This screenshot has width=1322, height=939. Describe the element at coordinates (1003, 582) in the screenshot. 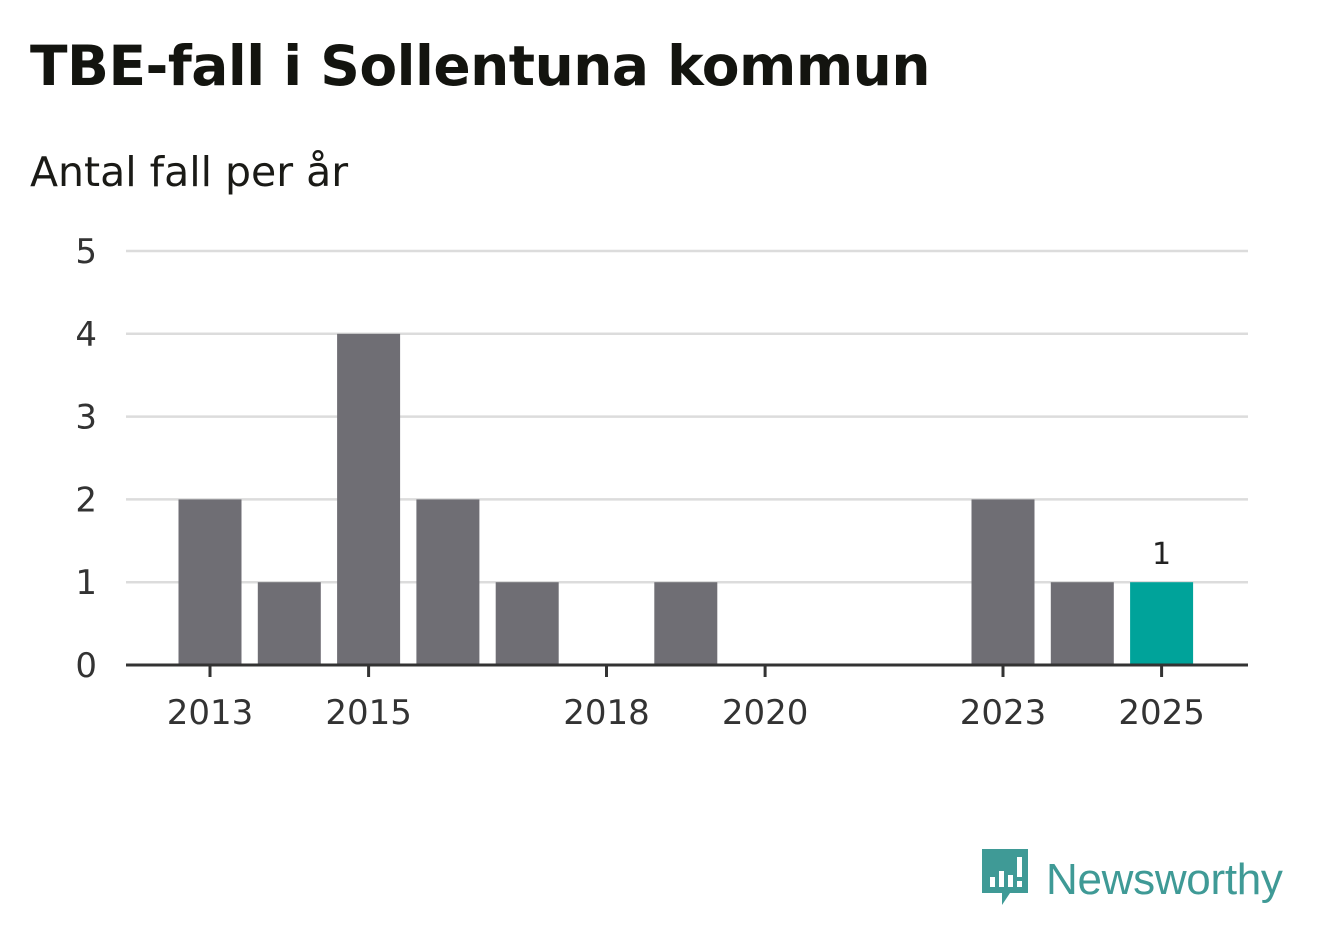

I see `bar-2023` at that location.